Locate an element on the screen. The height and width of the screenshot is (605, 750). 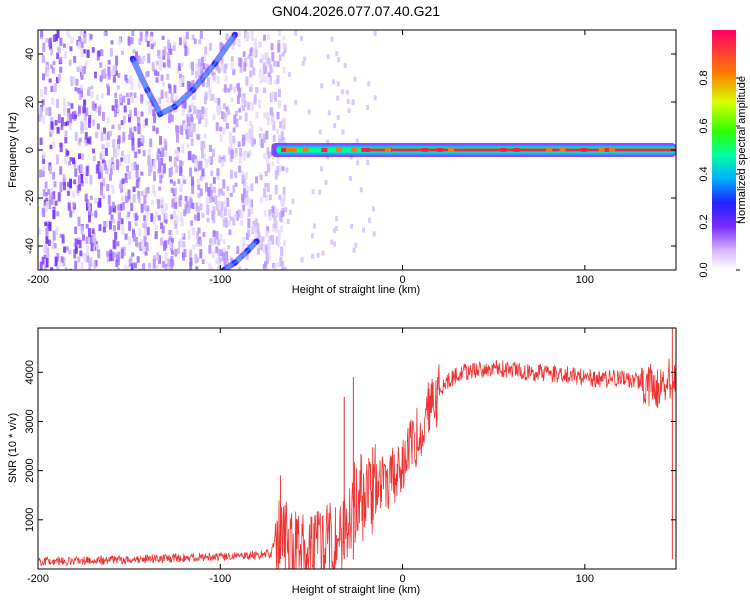
y-tick-label: 20 is located at coordinates (30, 102).